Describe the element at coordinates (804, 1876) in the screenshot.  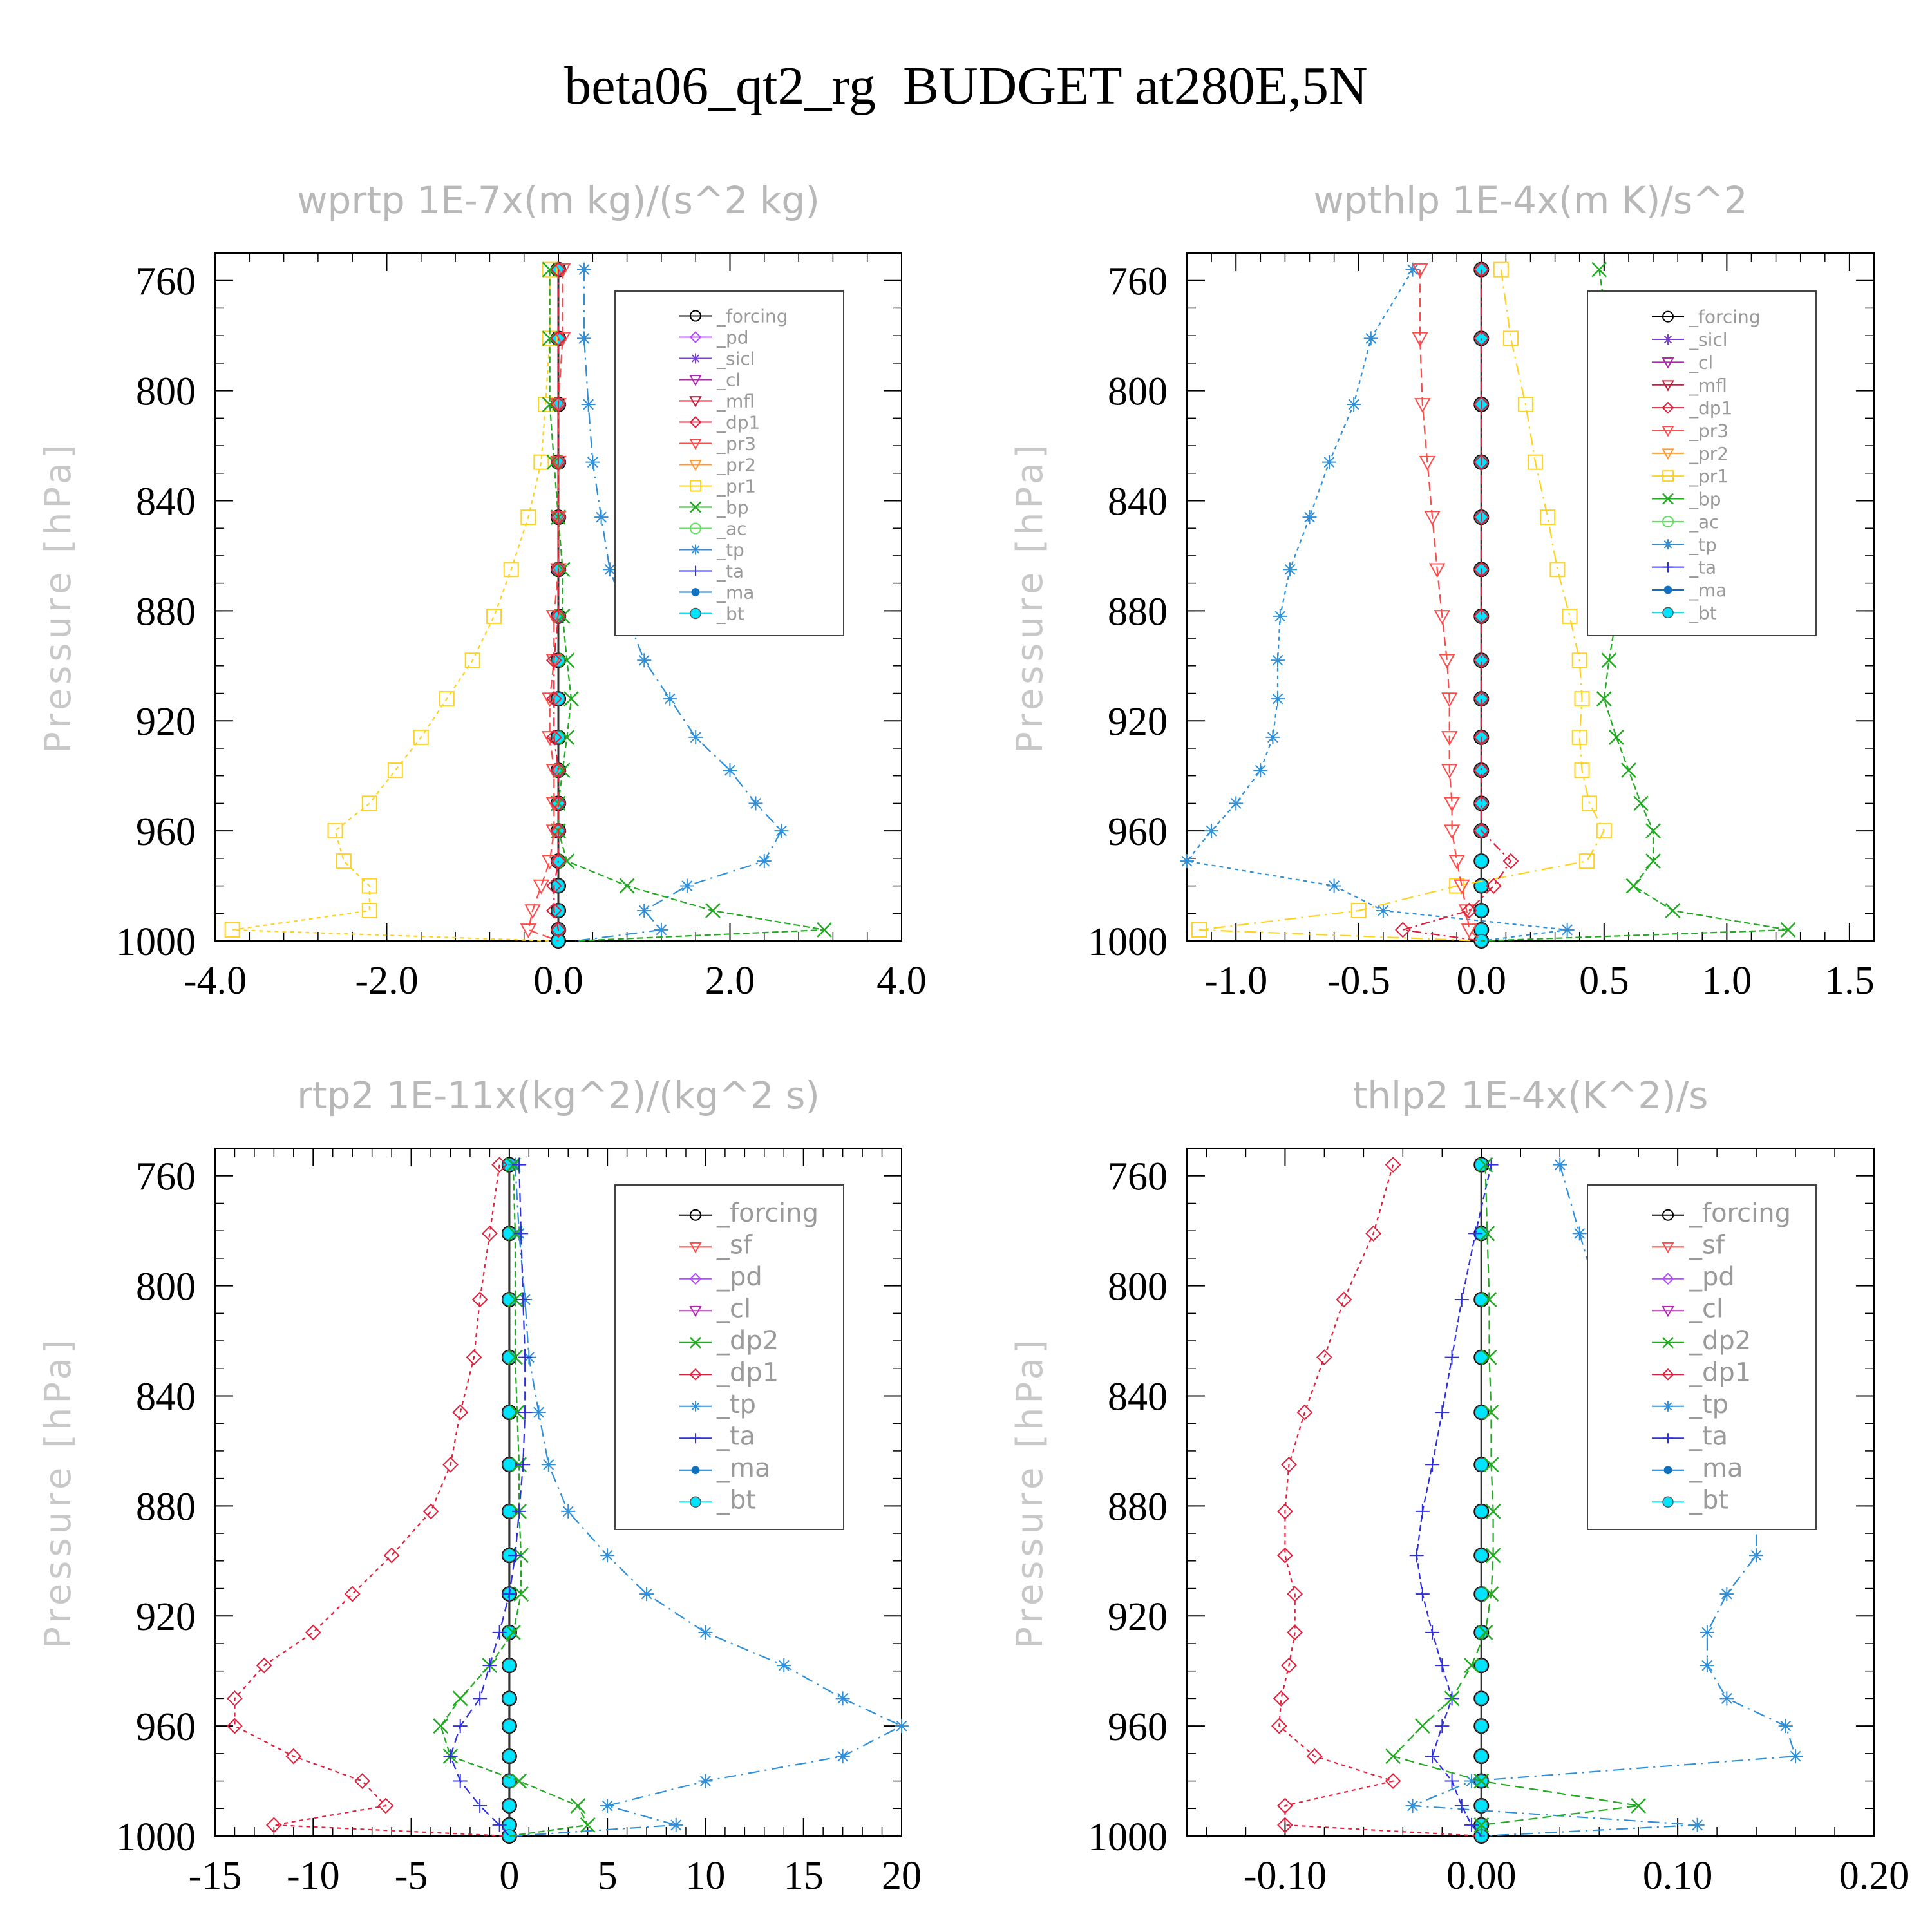
I see `x-tick-label: 15` at that location.